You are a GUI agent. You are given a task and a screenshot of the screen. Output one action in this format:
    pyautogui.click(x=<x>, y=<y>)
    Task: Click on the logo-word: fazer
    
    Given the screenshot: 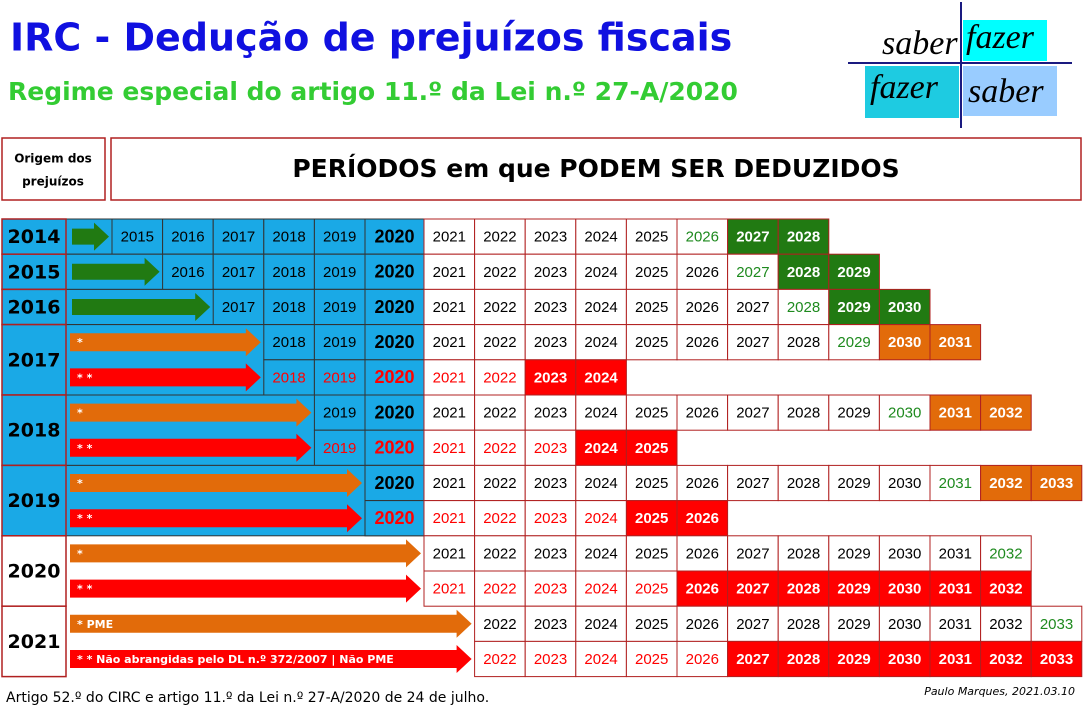 What is the action you would take?
    pyautogui.click(x=1000, y=37)
    